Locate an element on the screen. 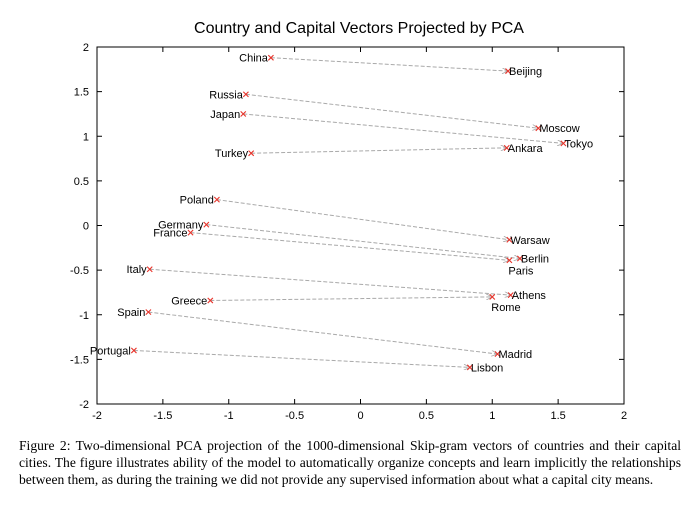 Image resolution: width=696 pixels, height=532 pixels. capital-point-label: Madrid is located at coordinates (516, 355).